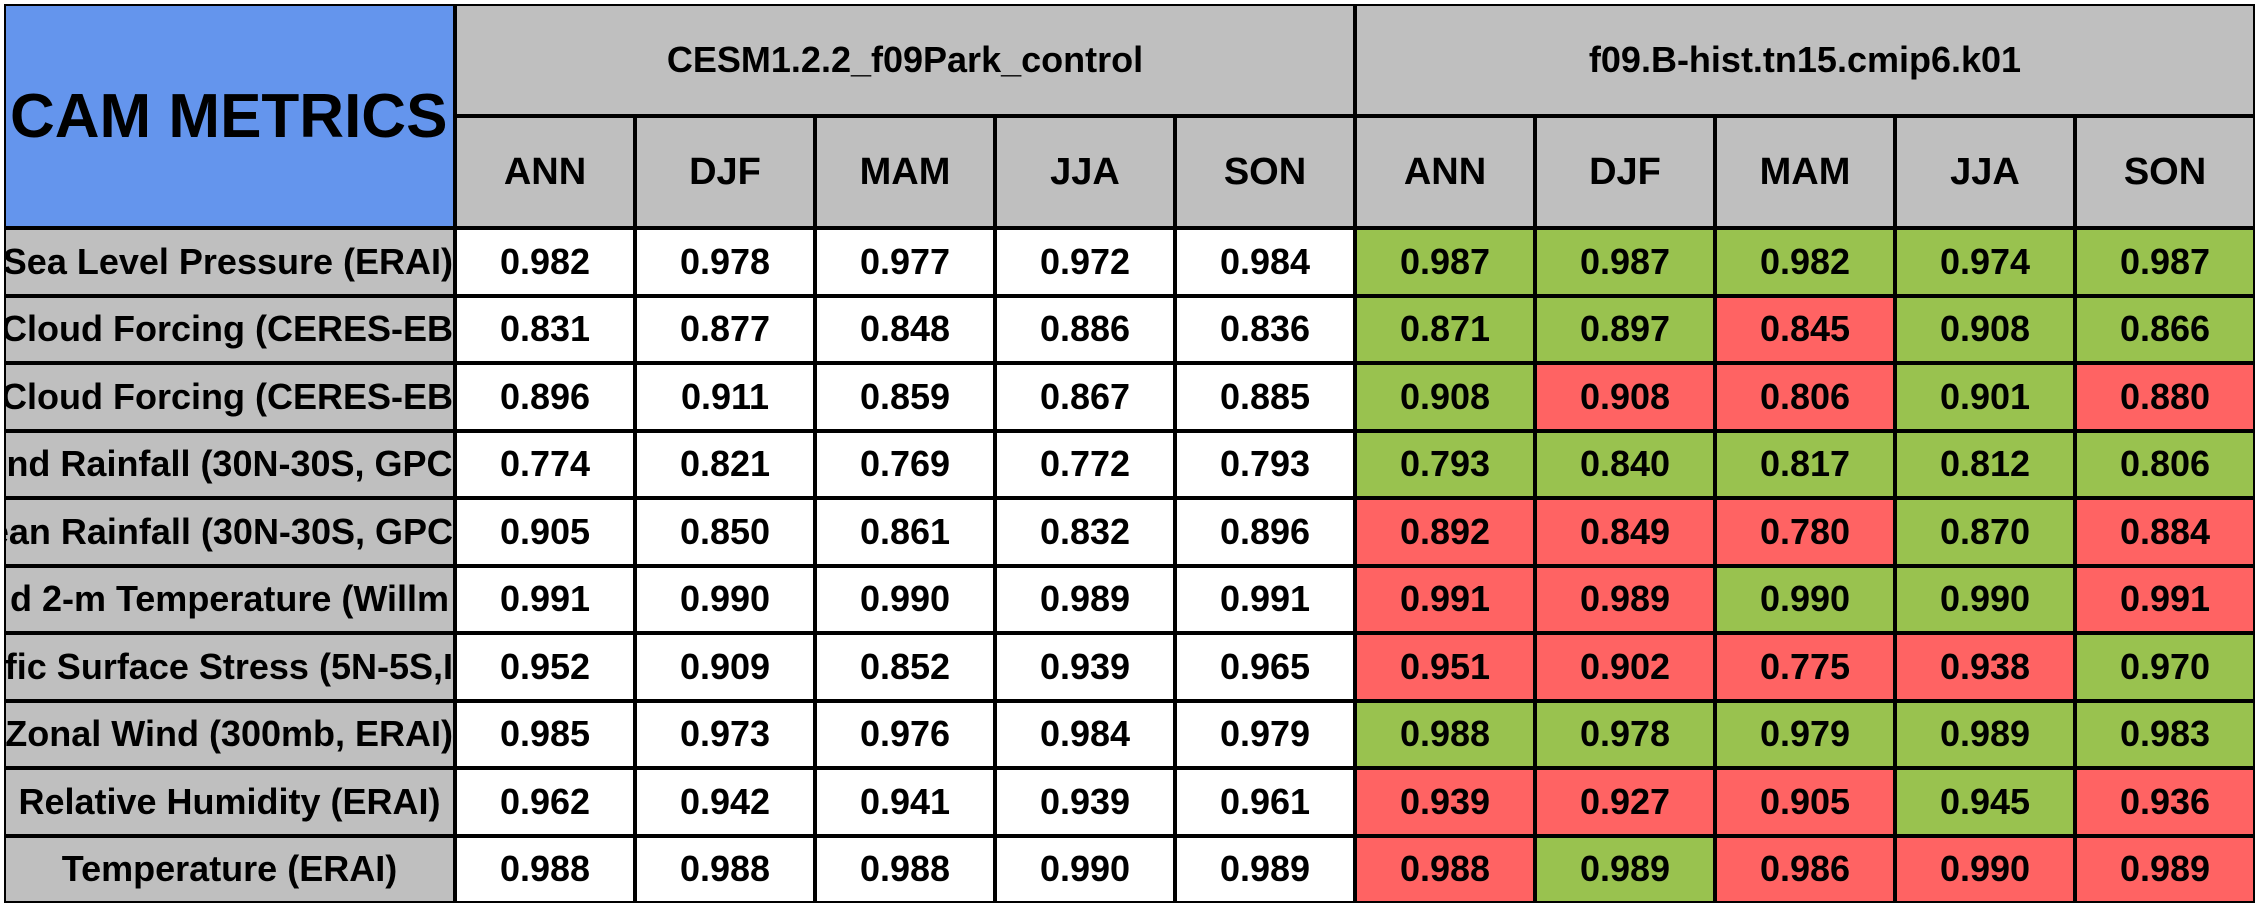 This screenshot has width=2260, height=911. I want to click on control-value-cell: 0.836, so click(1265, 329).